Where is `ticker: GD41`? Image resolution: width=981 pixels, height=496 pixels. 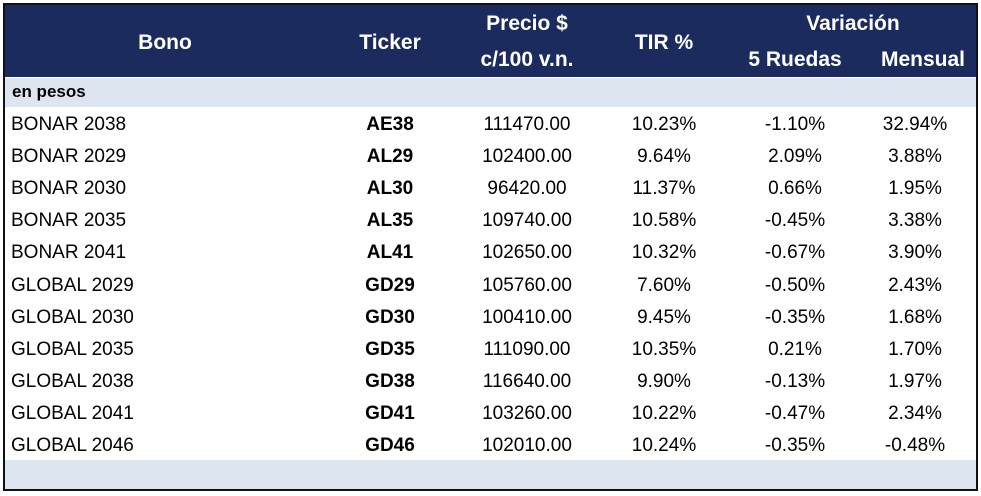
ticker: GD41 is located at coordinates (390, 413).